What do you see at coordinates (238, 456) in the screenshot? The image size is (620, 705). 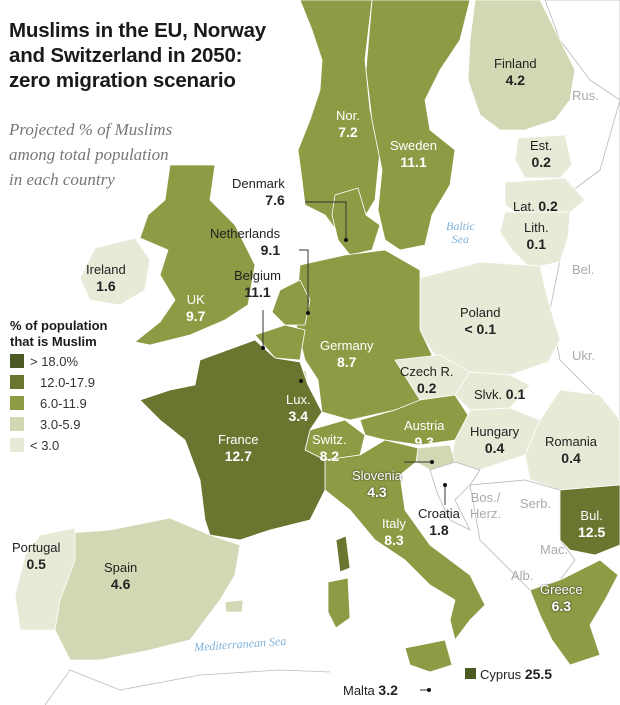 I see `country-value: 12.7` at bounding box center [238, 456].